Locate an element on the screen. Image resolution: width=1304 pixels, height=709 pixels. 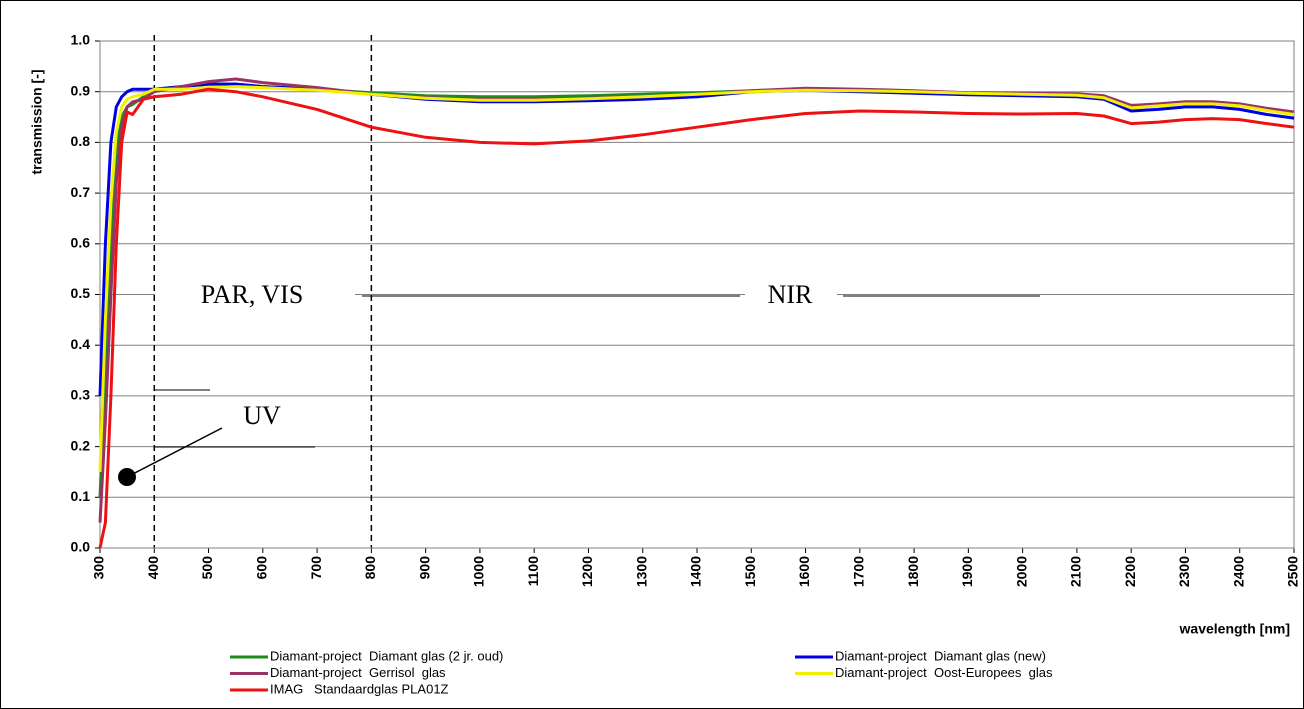
annotation: UV is located at coordinates (262, 415).